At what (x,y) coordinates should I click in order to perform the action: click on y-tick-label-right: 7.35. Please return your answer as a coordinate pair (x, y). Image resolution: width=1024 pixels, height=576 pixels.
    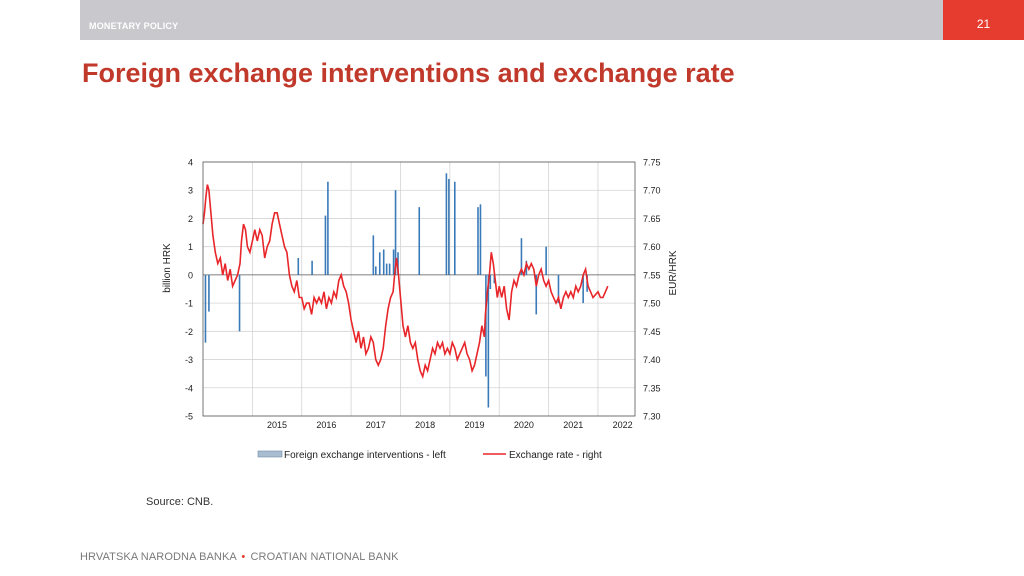
    Looking at the image, I should click on (652, 388).